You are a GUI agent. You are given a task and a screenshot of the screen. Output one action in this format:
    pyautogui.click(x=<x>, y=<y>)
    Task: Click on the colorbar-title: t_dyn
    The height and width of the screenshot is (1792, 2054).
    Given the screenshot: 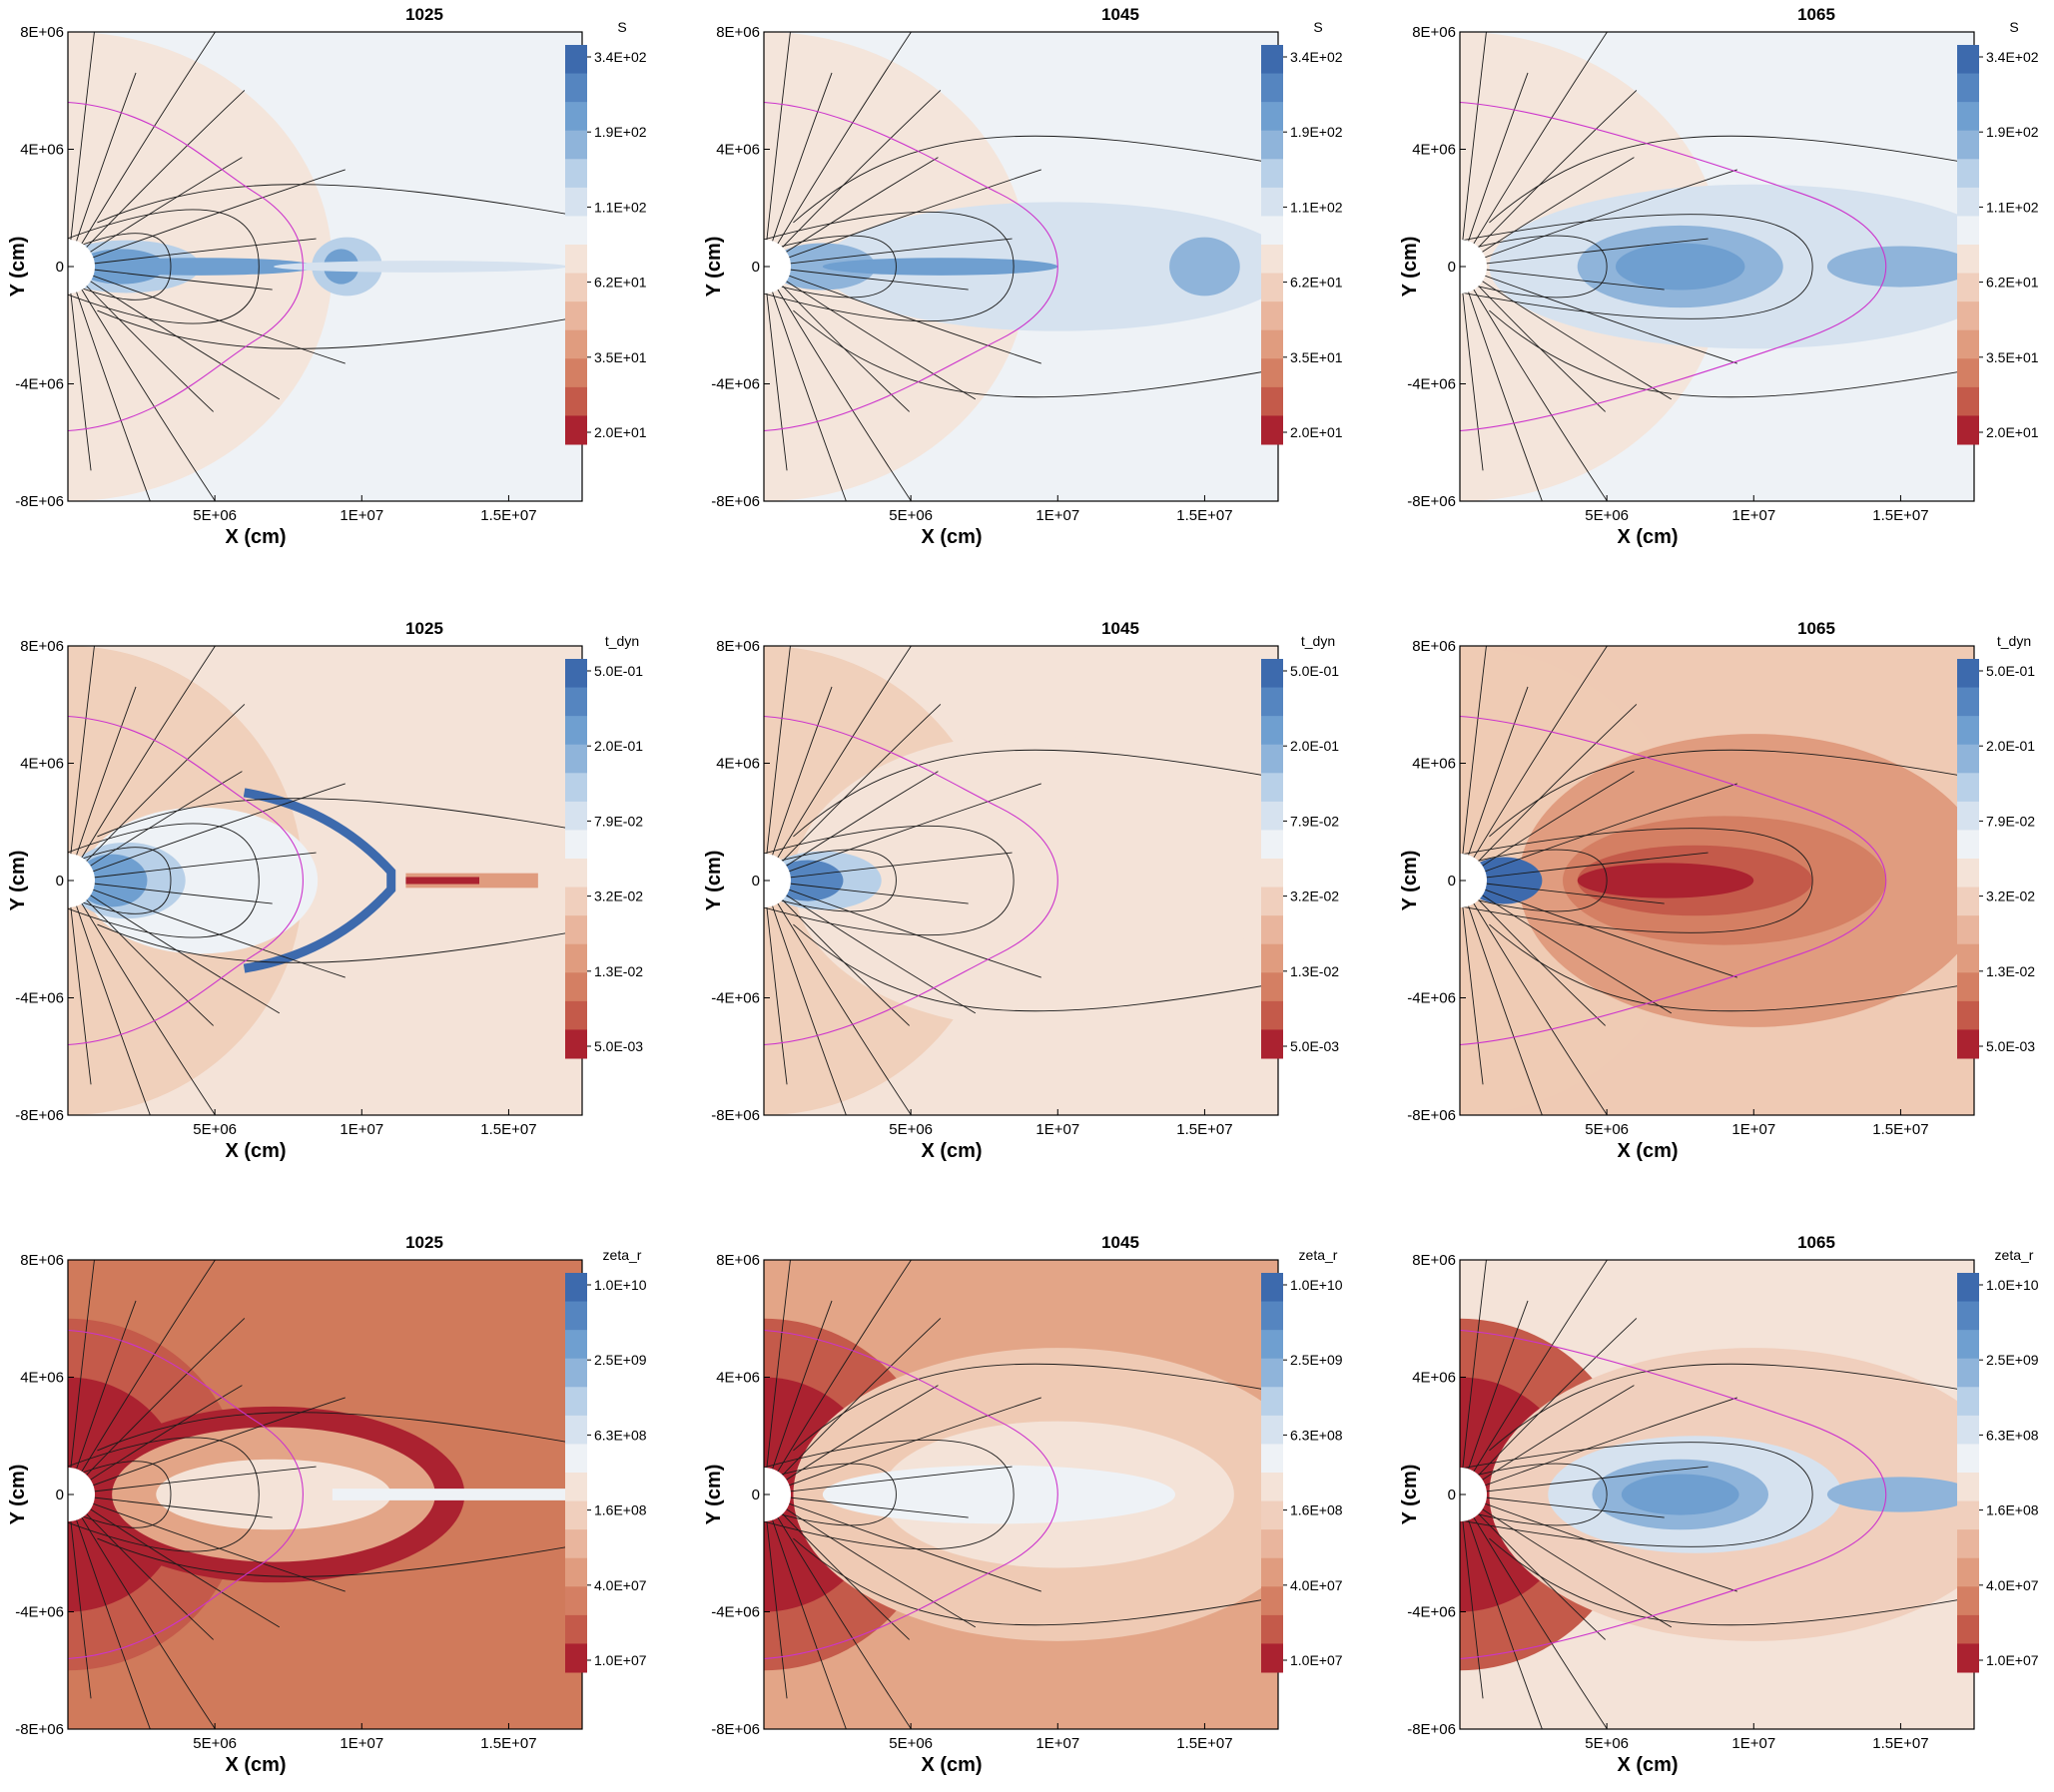 What is the action you would take?
    pyautogui.click(x=2014, y=641)
    